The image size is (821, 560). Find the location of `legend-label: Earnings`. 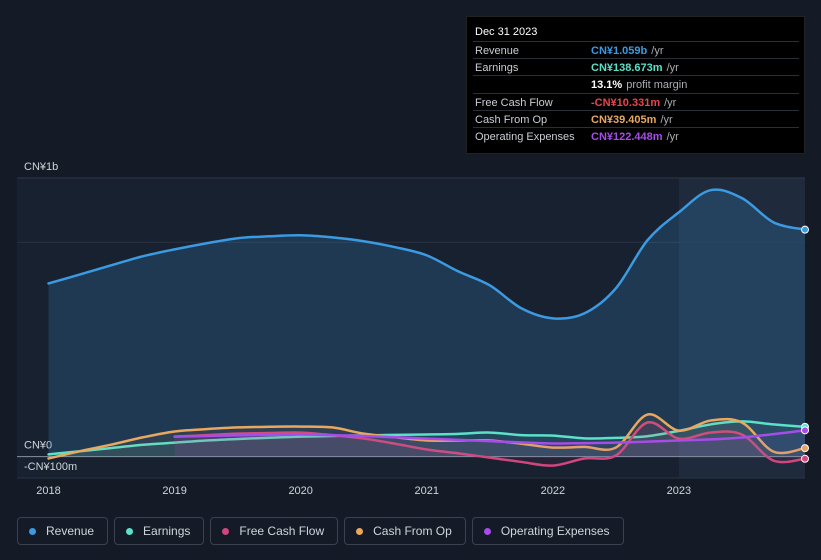

legend-label: Earnings is located at coordinates (167, 531).